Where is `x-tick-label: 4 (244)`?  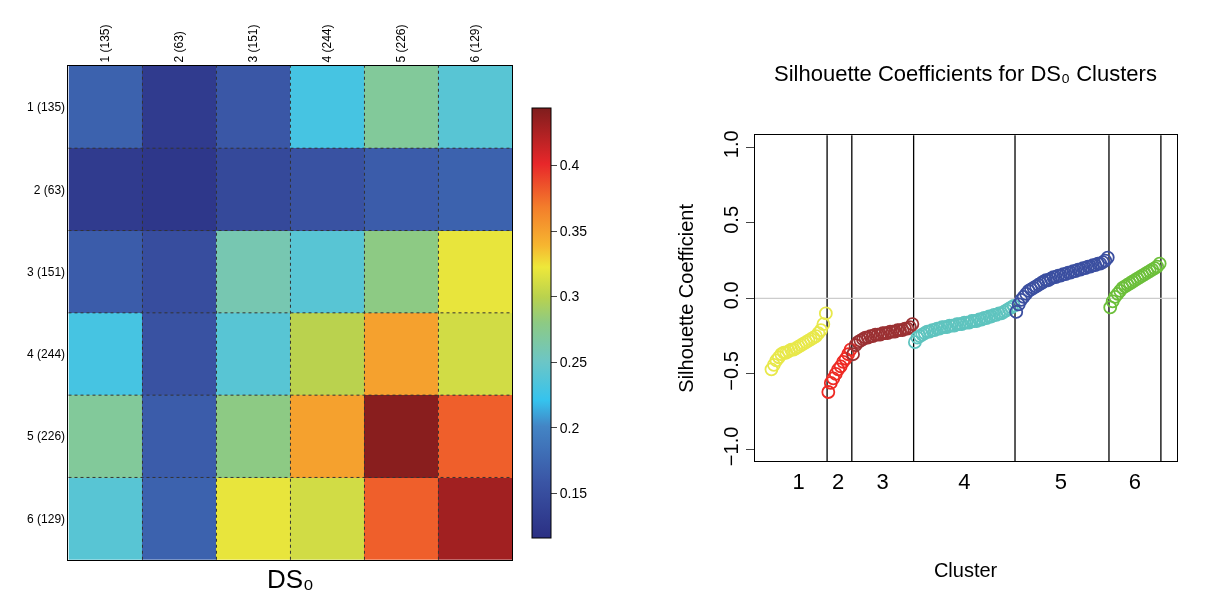 x-tick-label: 4 (244) is located at coordinates (327, 43).